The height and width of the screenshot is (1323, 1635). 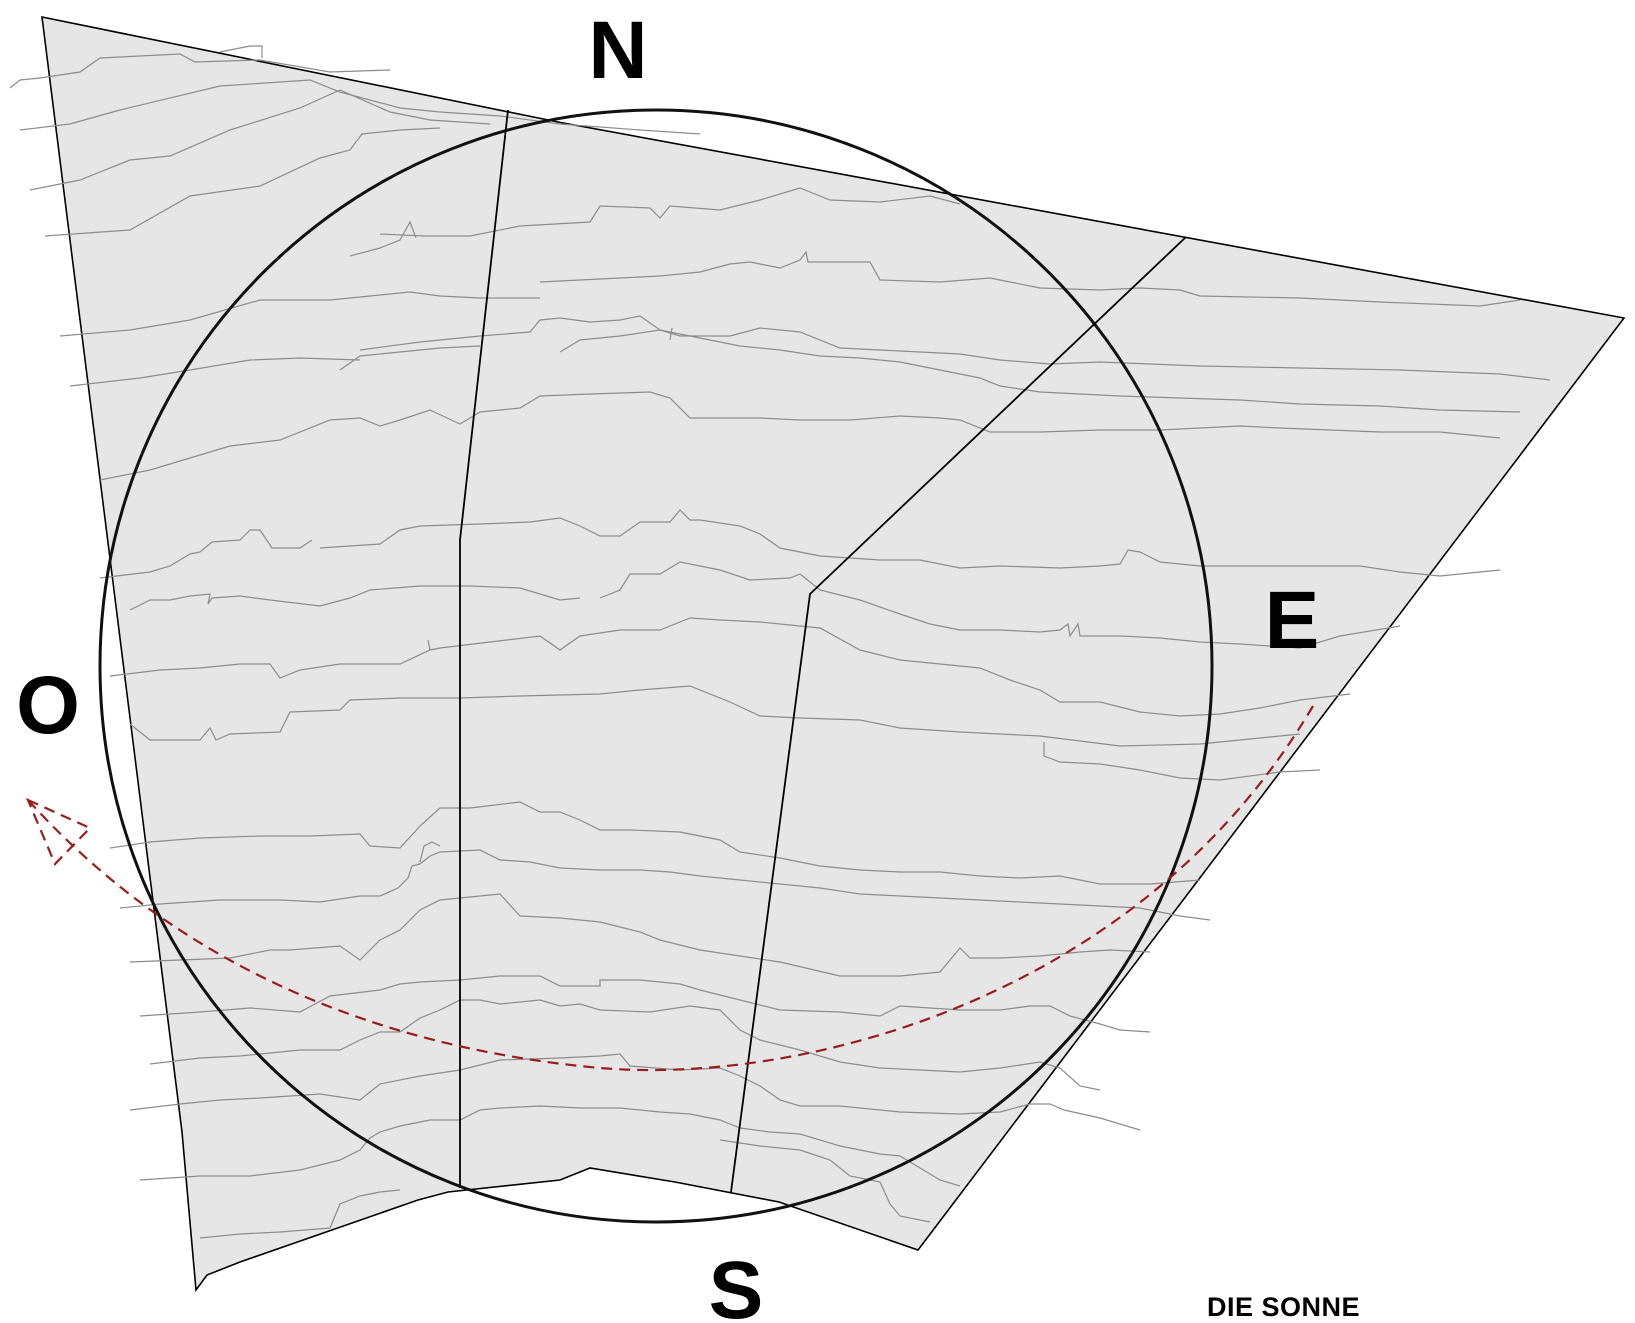 I want to click on direction-label-north: N, so click(x=617, y=50).